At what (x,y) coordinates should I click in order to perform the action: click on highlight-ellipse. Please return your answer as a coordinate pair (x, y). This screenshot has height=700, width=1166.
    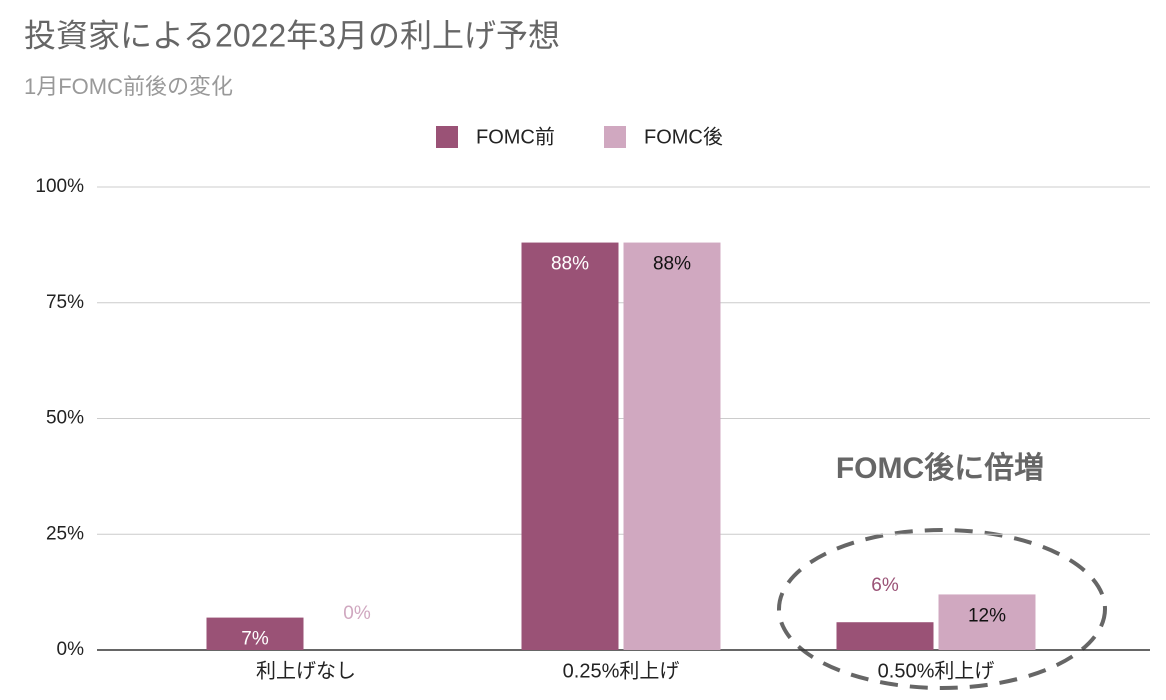
    Looking at the image, I should click on (942, 609).